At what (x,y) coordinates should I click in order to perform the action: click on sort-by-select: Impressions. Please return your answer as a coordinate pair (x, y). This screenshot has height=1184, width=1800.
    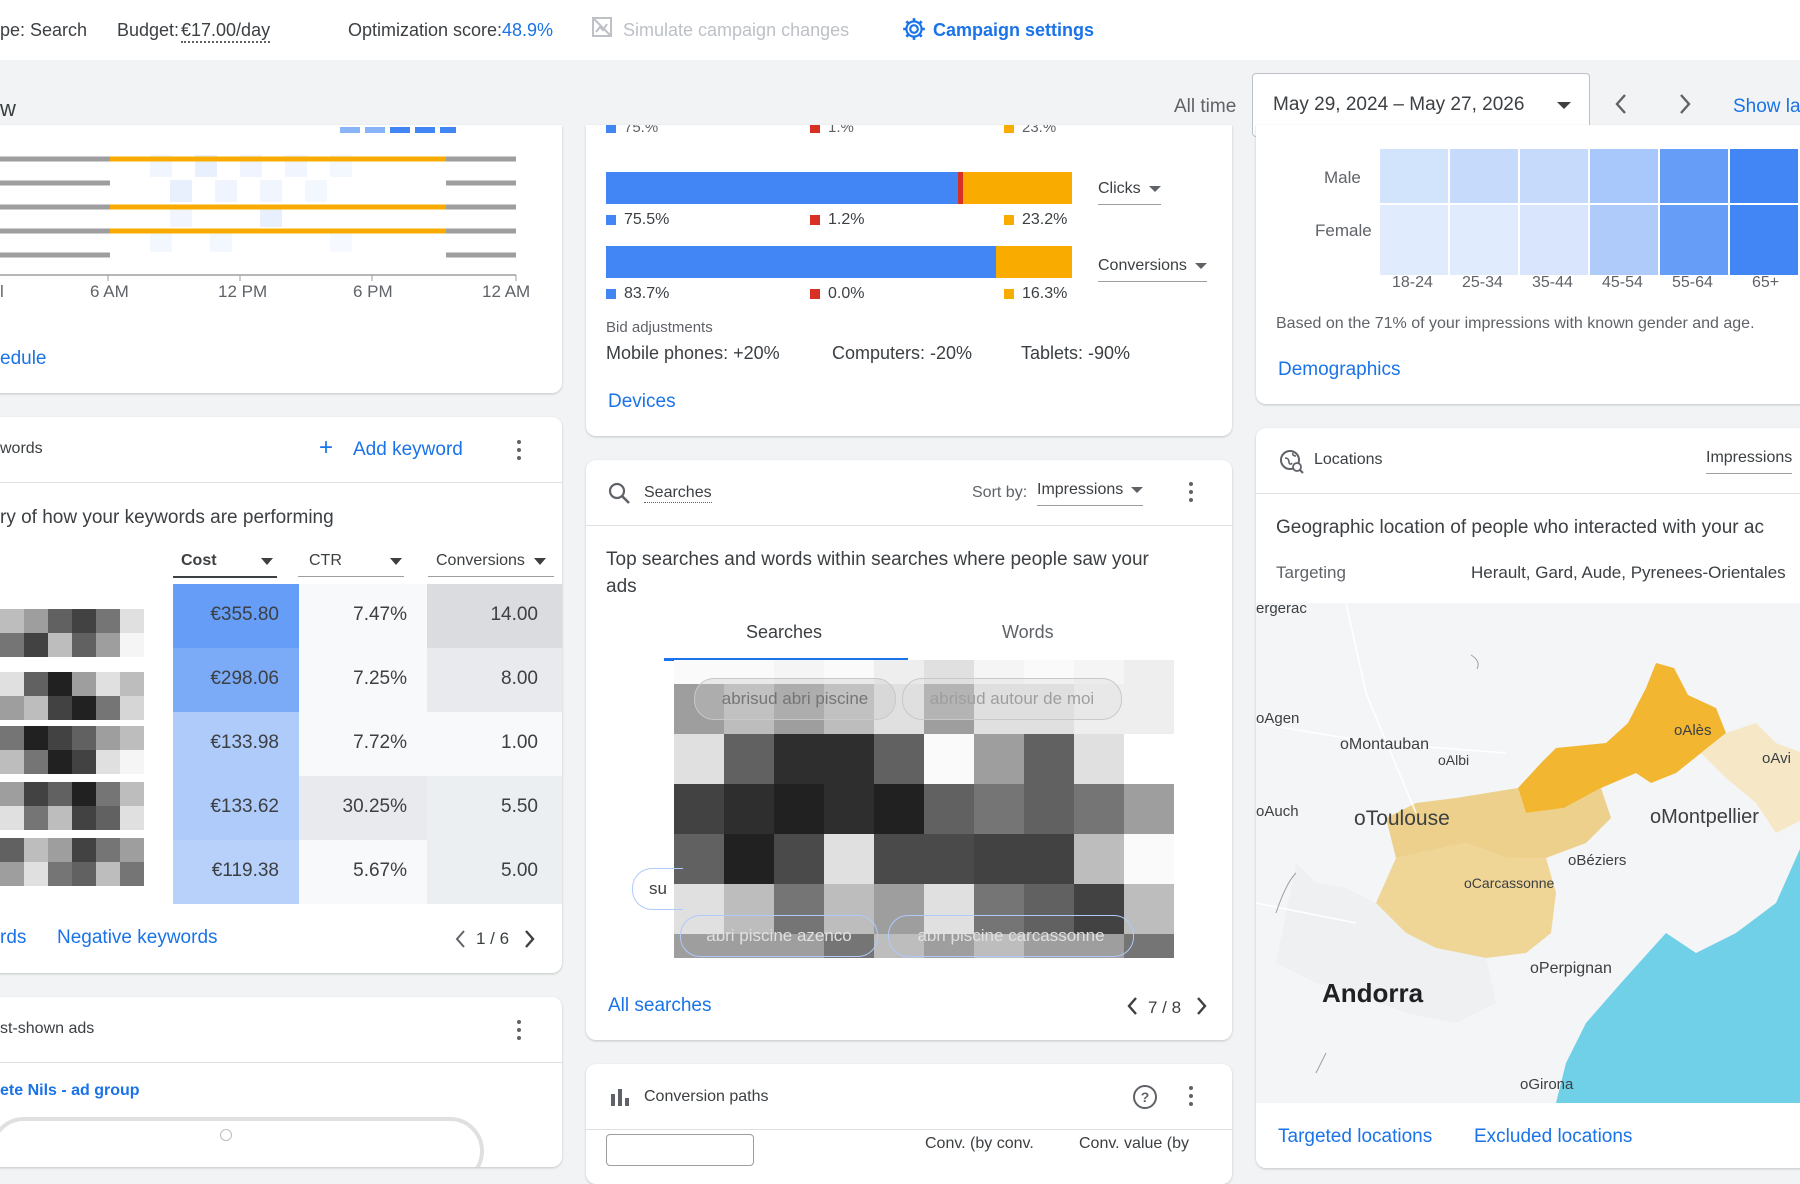
    Looking at the image, I should click on (1090, 493).